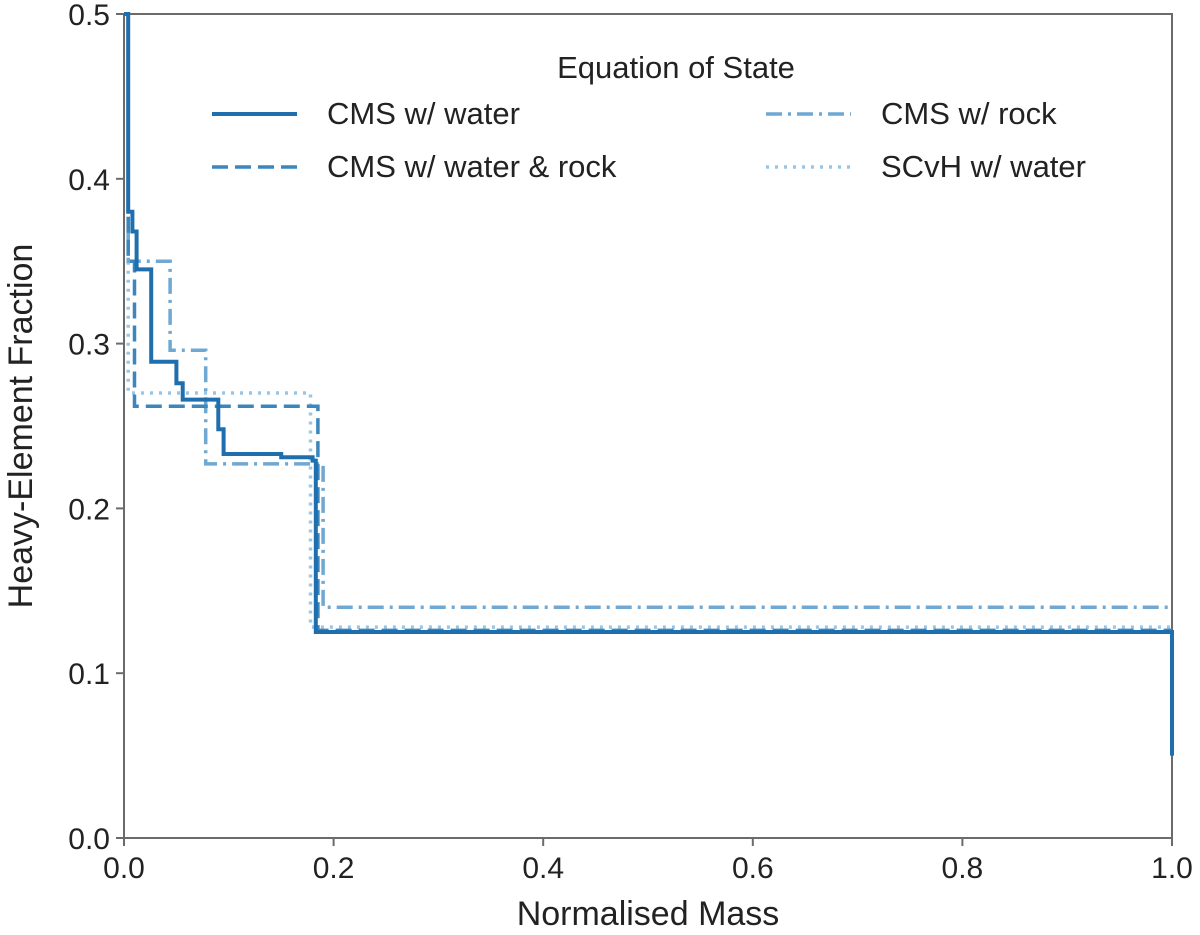 This screenshot has height=935, width=1200. Describe the element at coordinates (334, 868) in the screenshot. I see `x-tick-label: 0.2` at that location.